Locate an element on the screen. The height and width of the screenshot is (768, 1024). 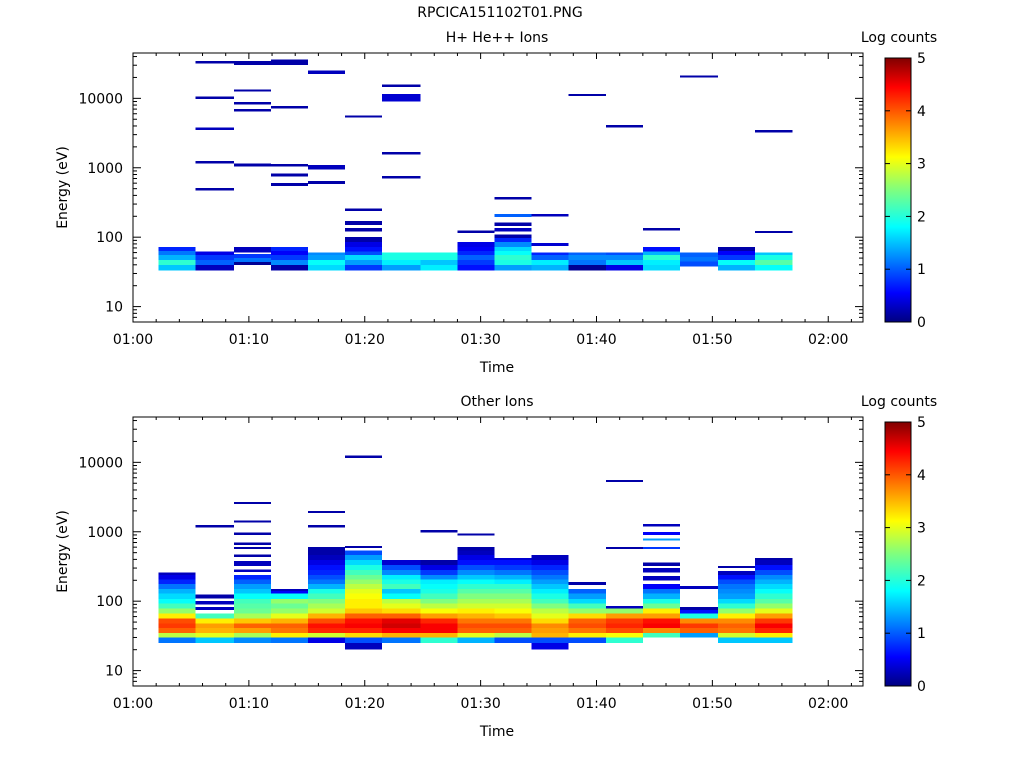
y-axis-label: Energy (eV) is located at coordinates (63, 187).